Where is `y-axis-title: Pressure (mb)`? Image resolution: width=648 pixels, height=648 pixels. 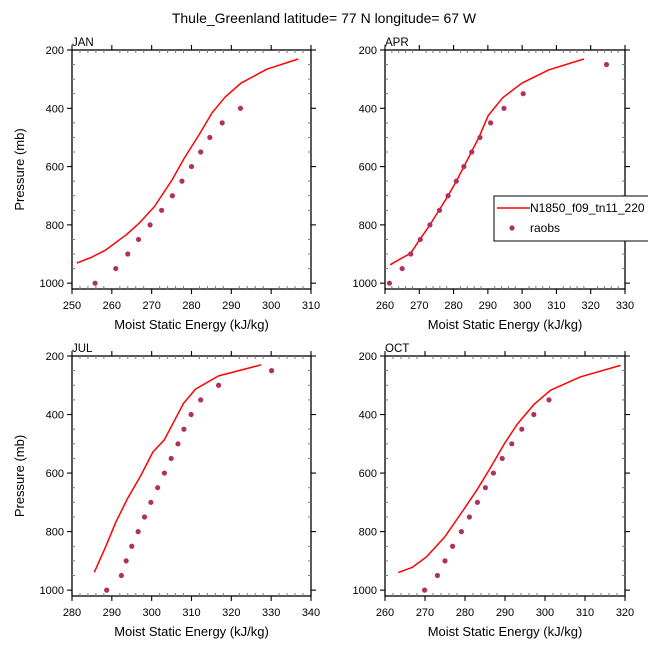
y-axis-title: Pressure (mb) is located at coordinates (19, 476).